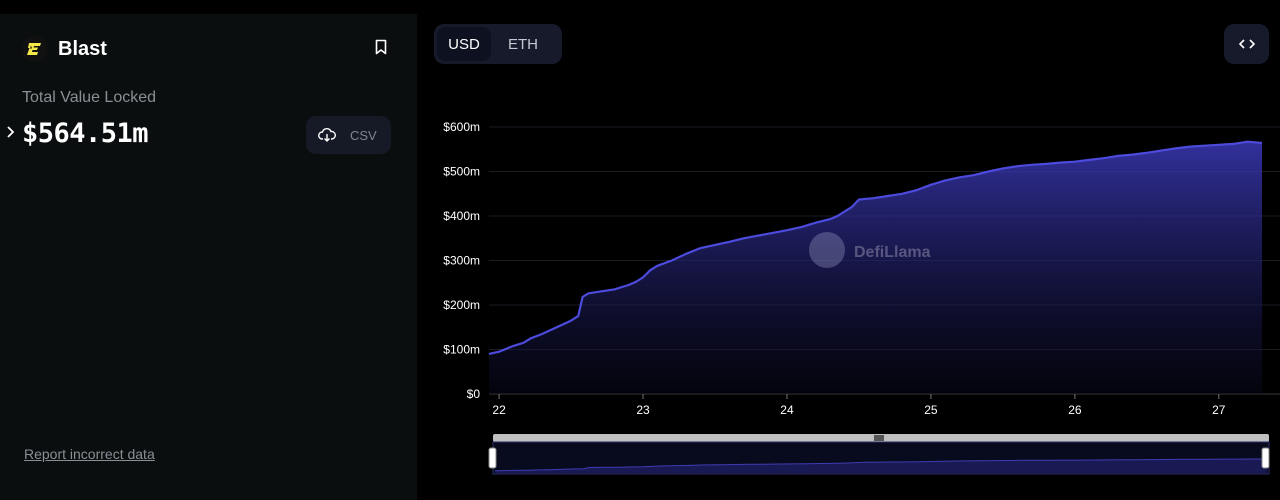  What do you see at coordinates (461, 350) in the screenshot?
I see `y-tick-label: $100m` at bounding box center [461, 350].